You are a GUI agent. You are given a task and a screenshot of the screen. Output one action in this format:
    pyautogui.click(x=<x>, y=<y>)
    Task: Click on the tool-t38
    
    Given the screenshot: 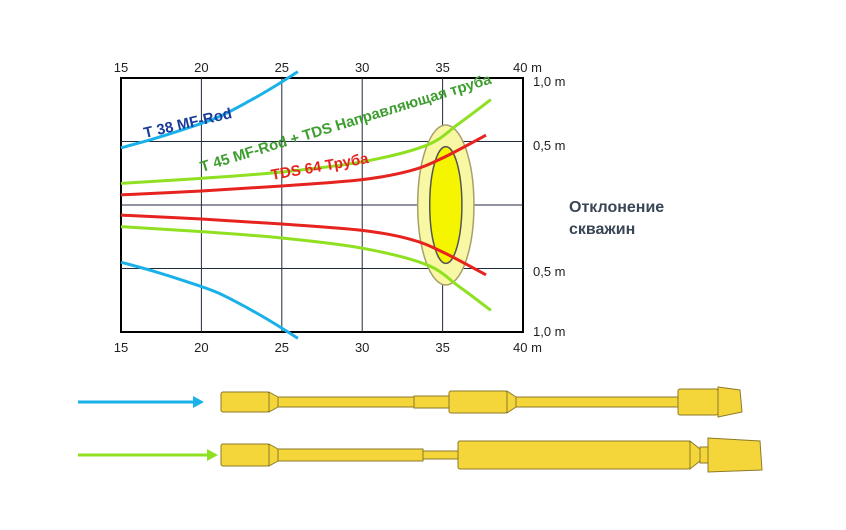 What is the action you would take?
    pyautogui.click(x=410, y=402)
    